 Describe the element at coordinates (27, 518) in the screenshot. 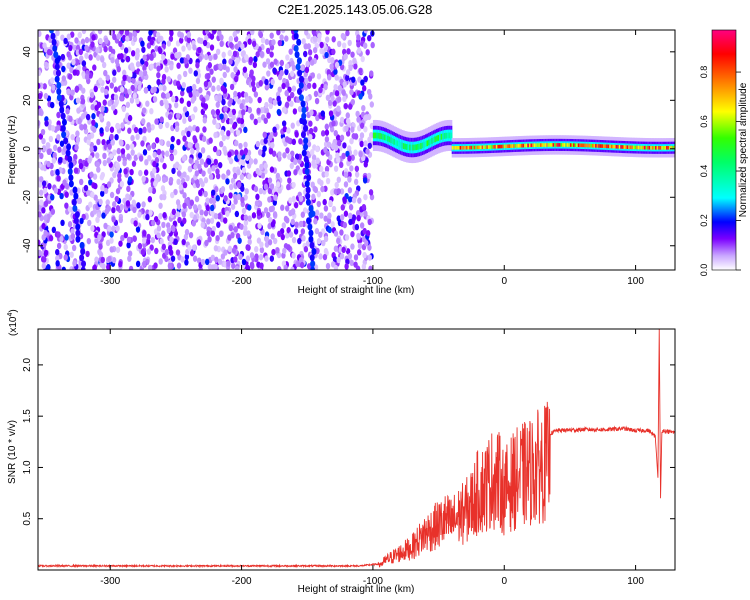

I see `y-tick-label: 0.5` at that location.